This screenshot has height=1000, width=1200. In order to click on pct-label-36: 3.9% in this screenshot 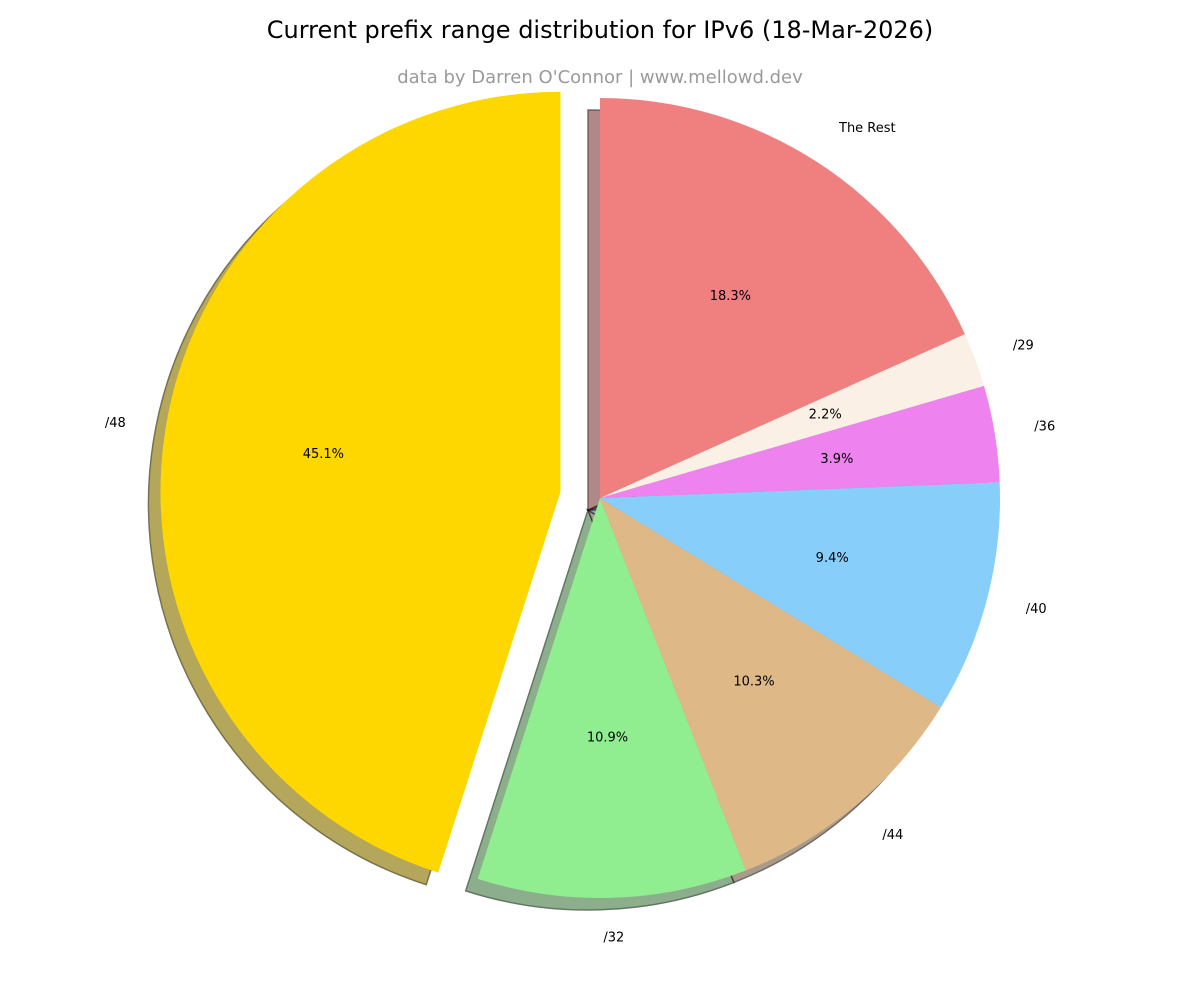, I will do `click(836, 459)`.